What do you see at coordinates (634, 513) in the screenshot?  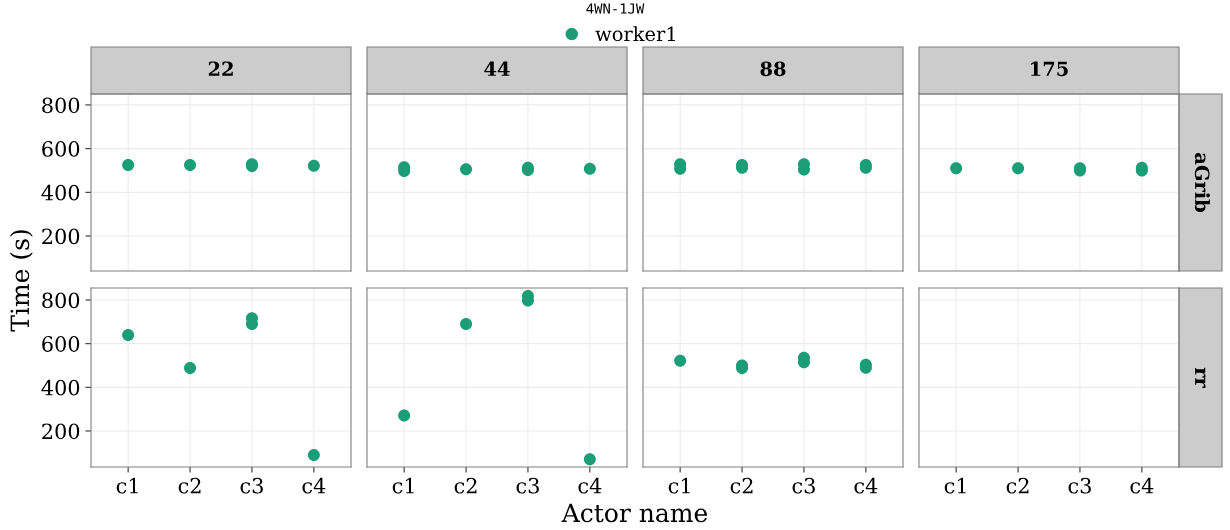 I see `x-axis-title: Actor name` at bounding box center [634, 513].